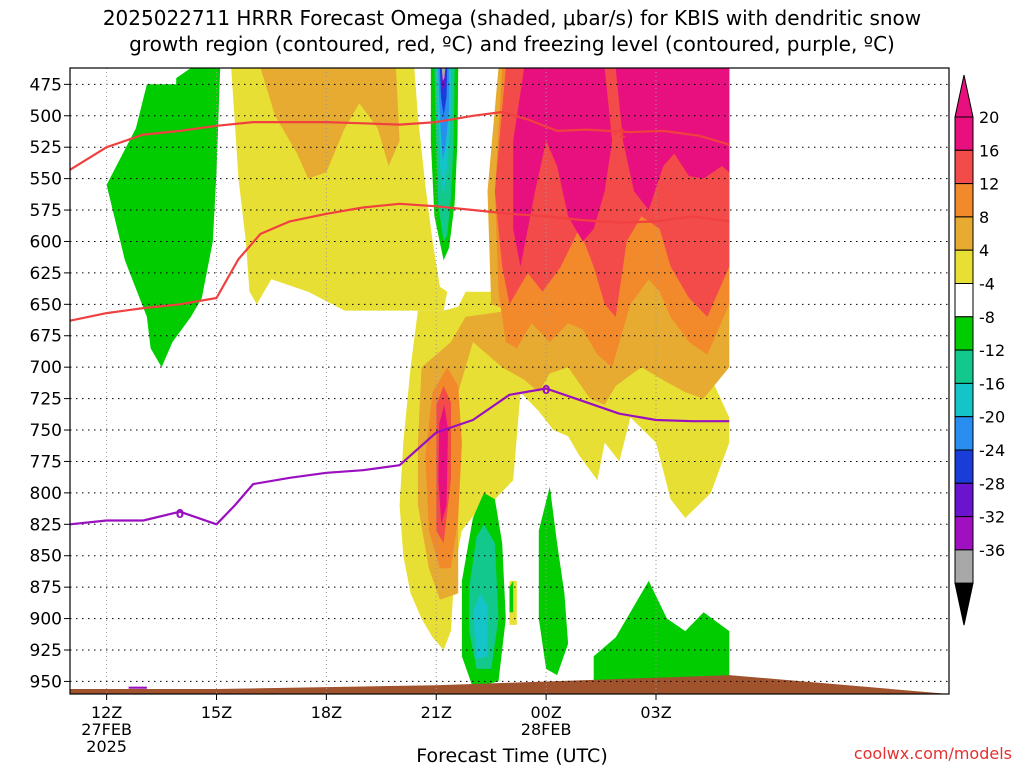 The image size is (1024, 768). I want to click on terrain-fill, so click(509, 684).